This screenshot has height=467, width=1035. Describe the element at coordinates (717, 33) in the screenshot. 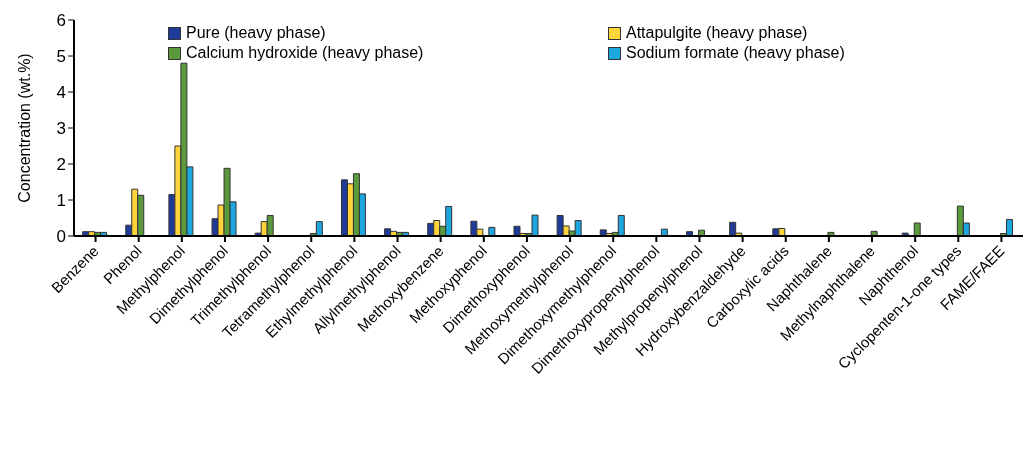

I see `legend-label: Attapulgite (heavy phase)` at that location.